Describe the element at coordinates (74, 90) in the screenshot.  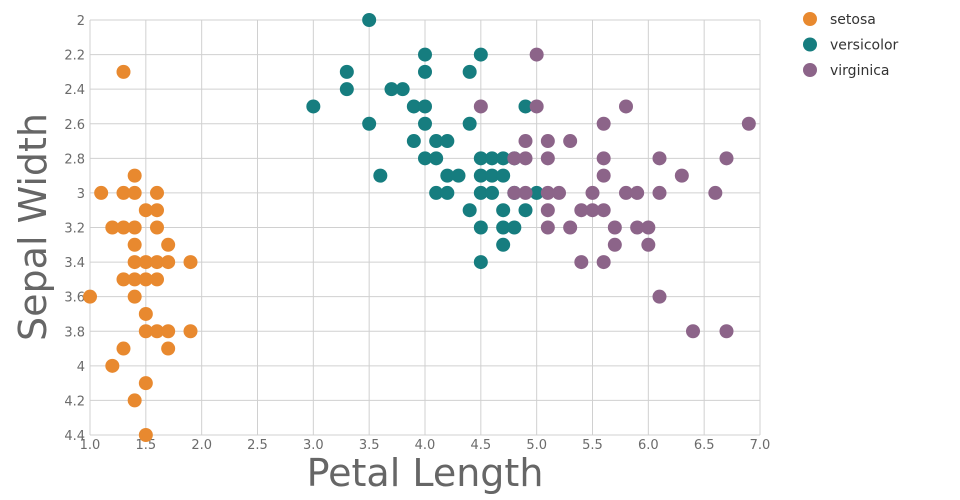
I see `y-tick-label: 2.4` at that location.